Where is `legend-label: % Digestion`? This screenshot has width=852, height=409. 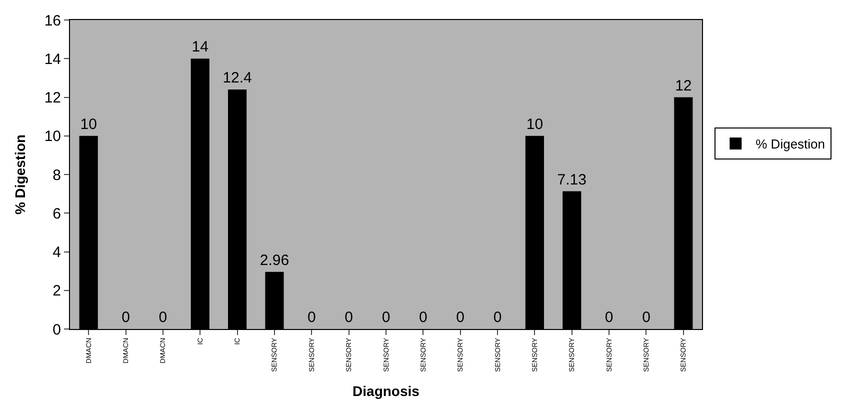
legend-label: % Digestion is located at coordinates (791, 144).